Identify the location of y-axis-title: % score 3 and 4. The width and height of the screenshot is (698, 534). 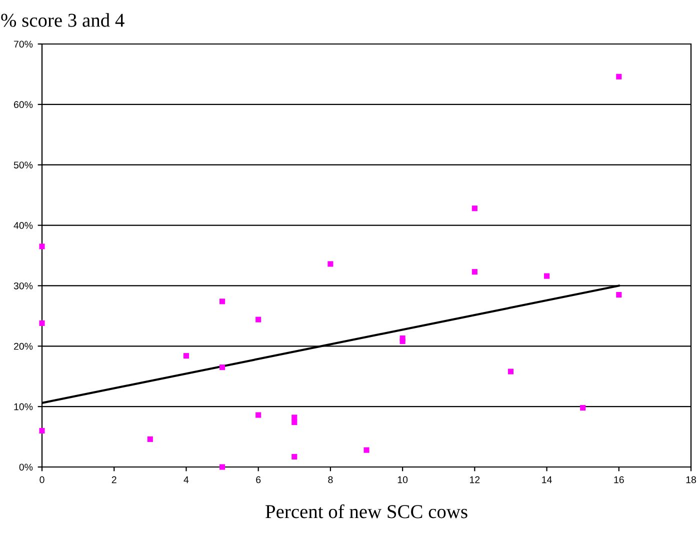
(62, 20).